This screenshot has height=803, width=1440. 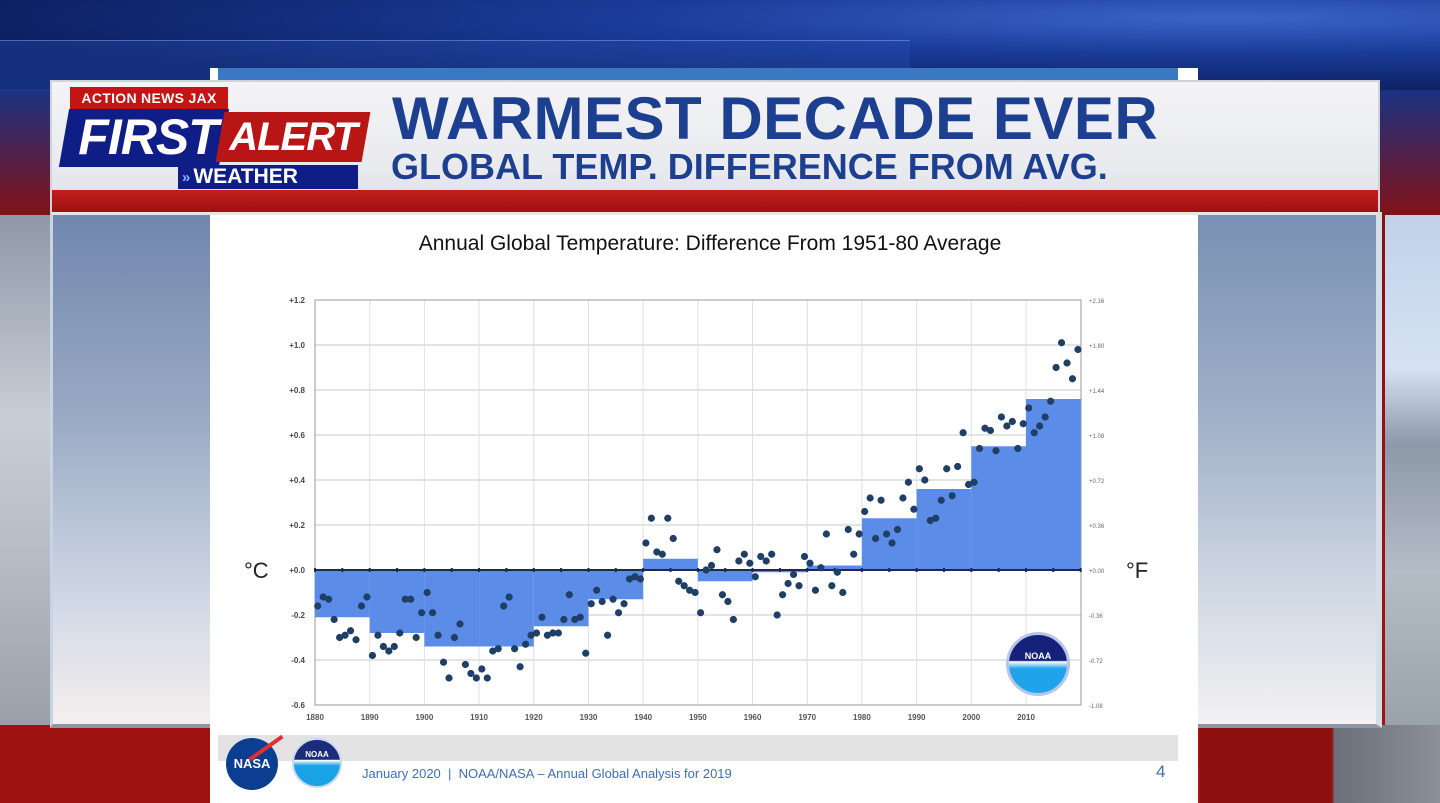 I want to click on banner-underline, so click(x=715, y=213).